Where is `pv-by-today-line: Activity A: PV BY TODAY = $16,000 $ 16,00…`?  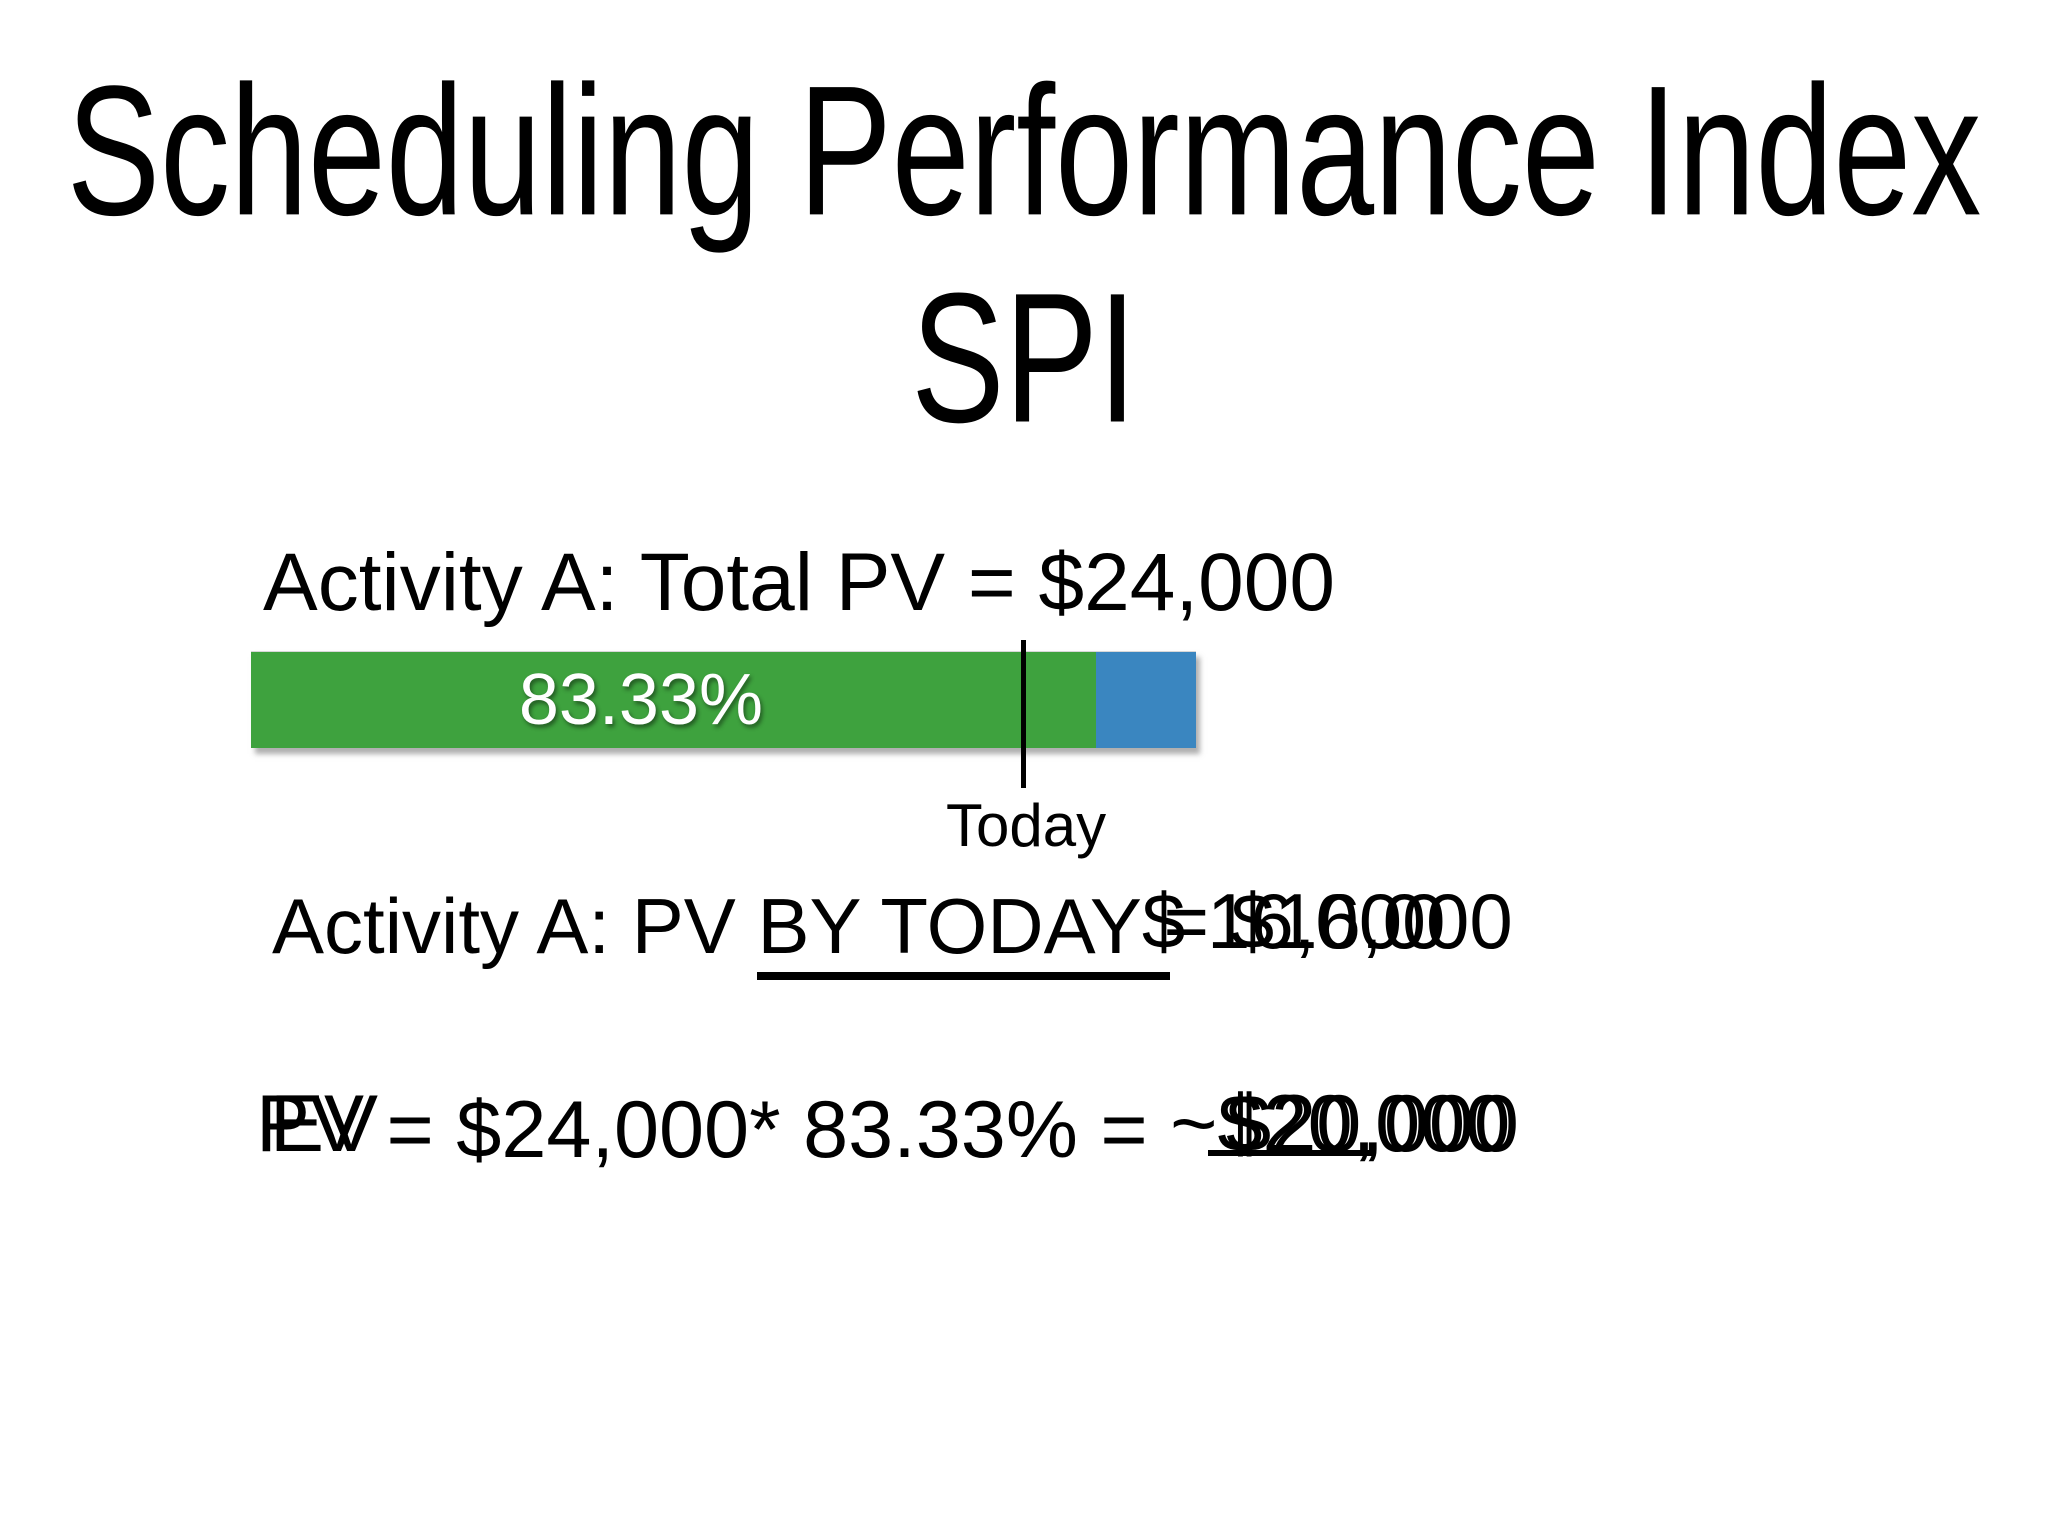
pv-by-today-line: Activity A: PV BY TODAY = $16,000 $ 16,00… is located at coordinates (917, 927).